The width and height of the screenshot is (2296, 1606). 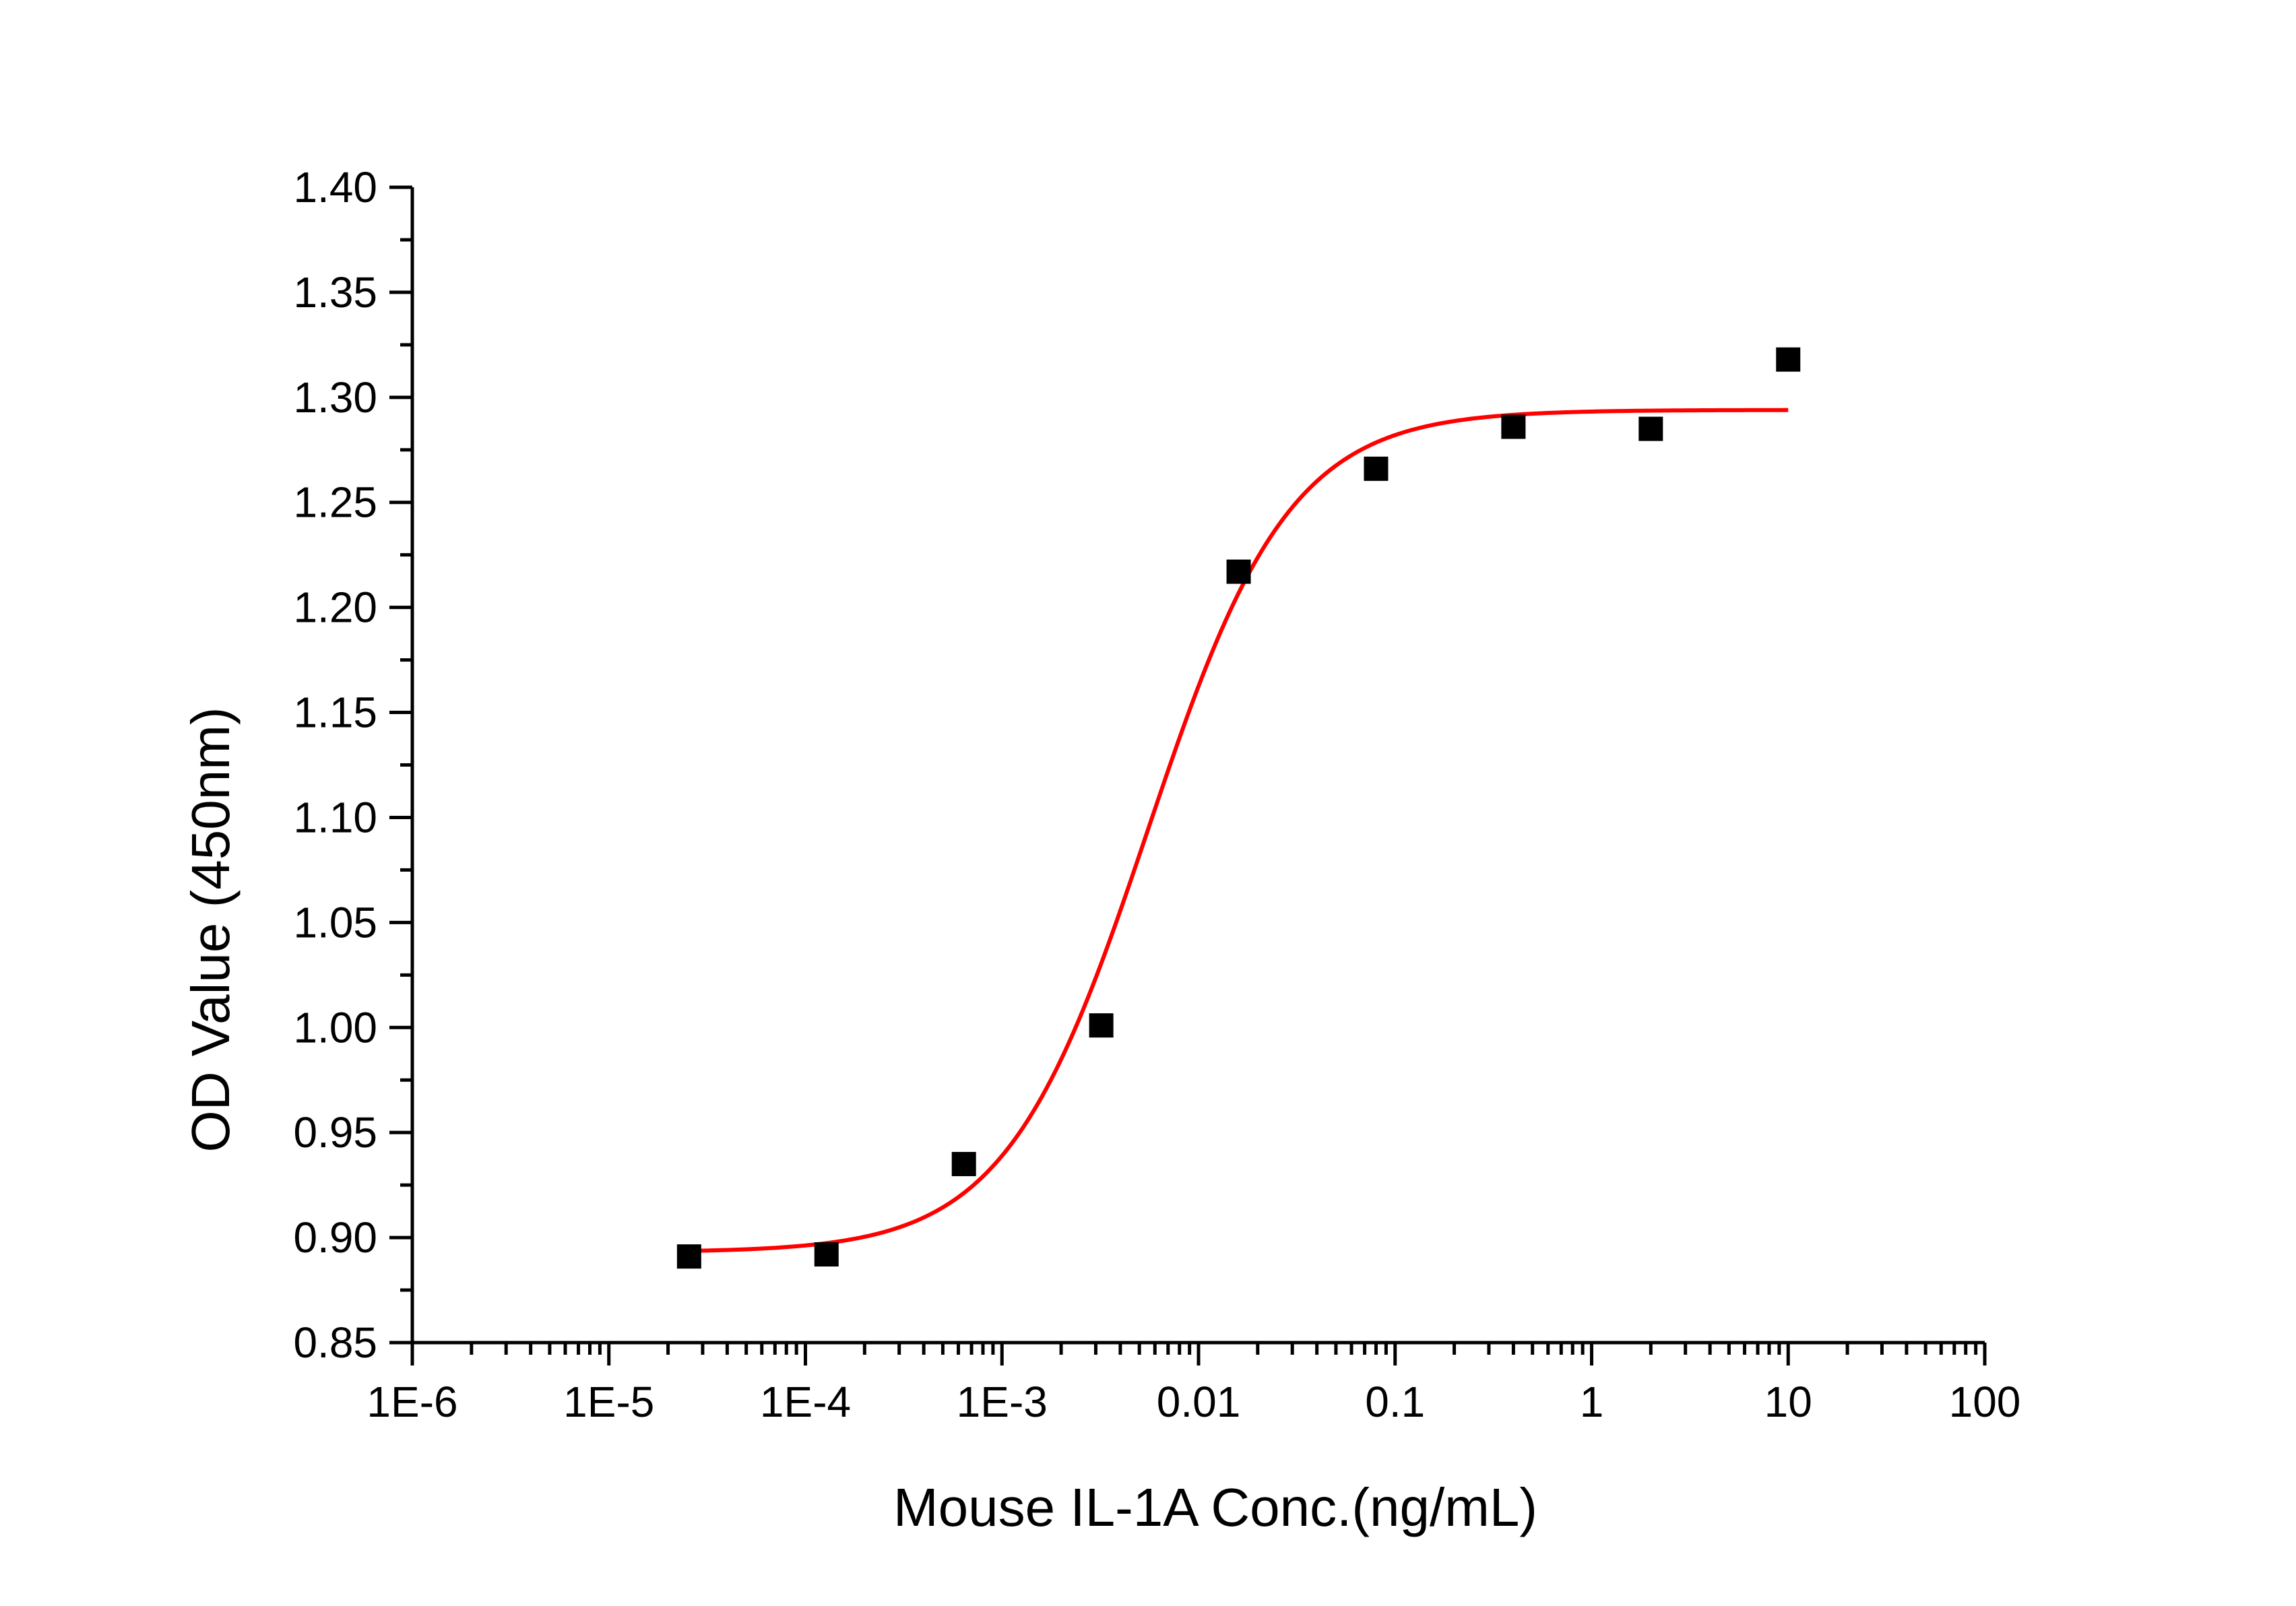 I want to click on x-tick-label: 1E-3, so click(x=1002, y=1402).